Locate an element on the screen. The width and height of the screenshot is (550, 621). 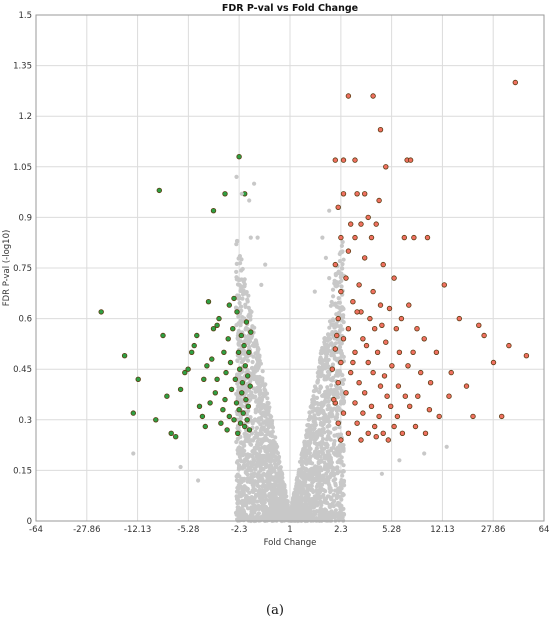
y-tick-label: 1.5 is located at coordinates (25, 16).